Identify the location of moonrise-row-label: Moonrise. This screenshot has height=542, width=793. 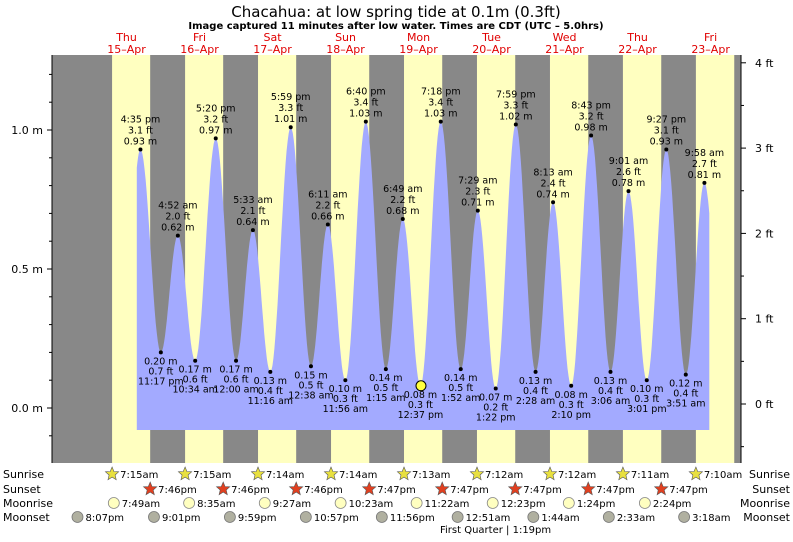
(28, 503).